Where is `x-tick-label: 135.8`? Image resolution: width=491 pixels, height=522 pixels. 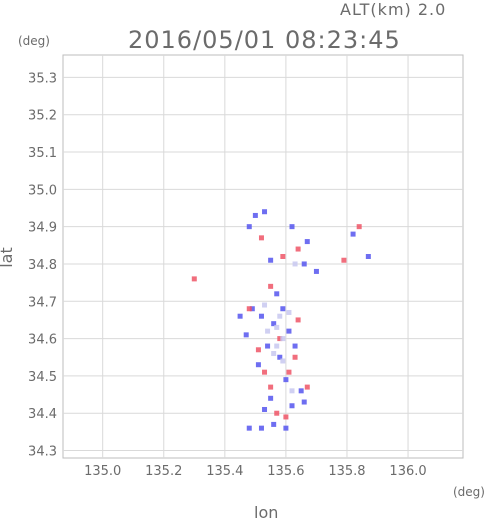
x-tick-label: 135.8 is located at coordinates (346, 471).